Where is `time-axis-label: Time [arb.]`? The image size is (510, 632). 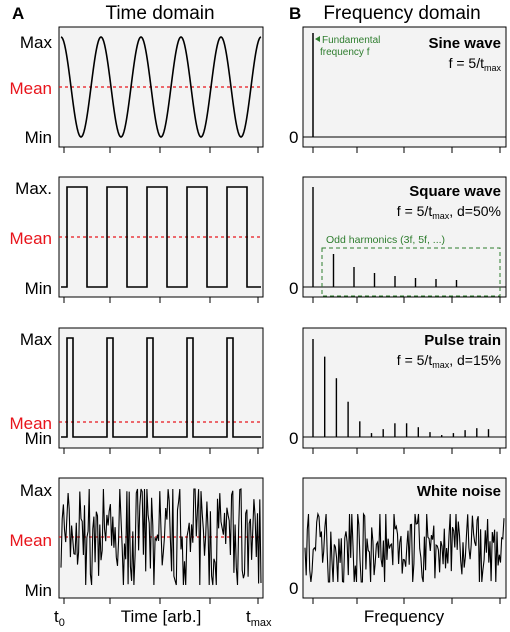 time-axis-label: Time [arb.] is located at coordinates (161, 616).